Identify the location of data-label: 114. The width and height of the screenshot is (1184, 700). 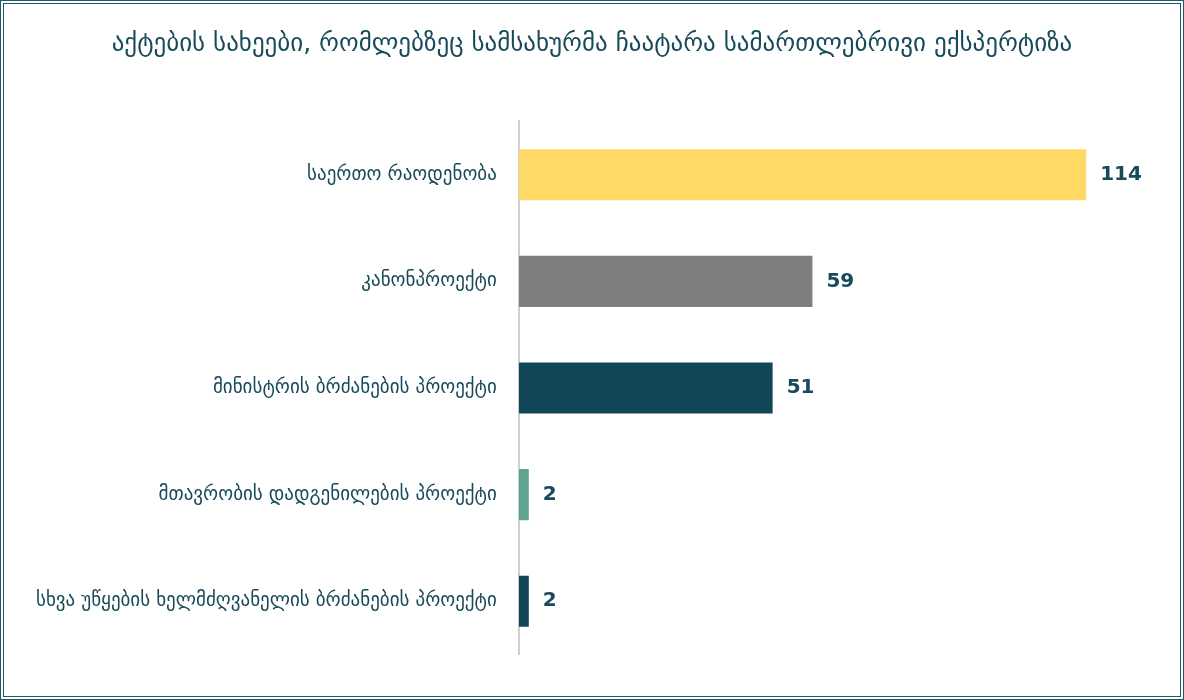
(1121, 172).